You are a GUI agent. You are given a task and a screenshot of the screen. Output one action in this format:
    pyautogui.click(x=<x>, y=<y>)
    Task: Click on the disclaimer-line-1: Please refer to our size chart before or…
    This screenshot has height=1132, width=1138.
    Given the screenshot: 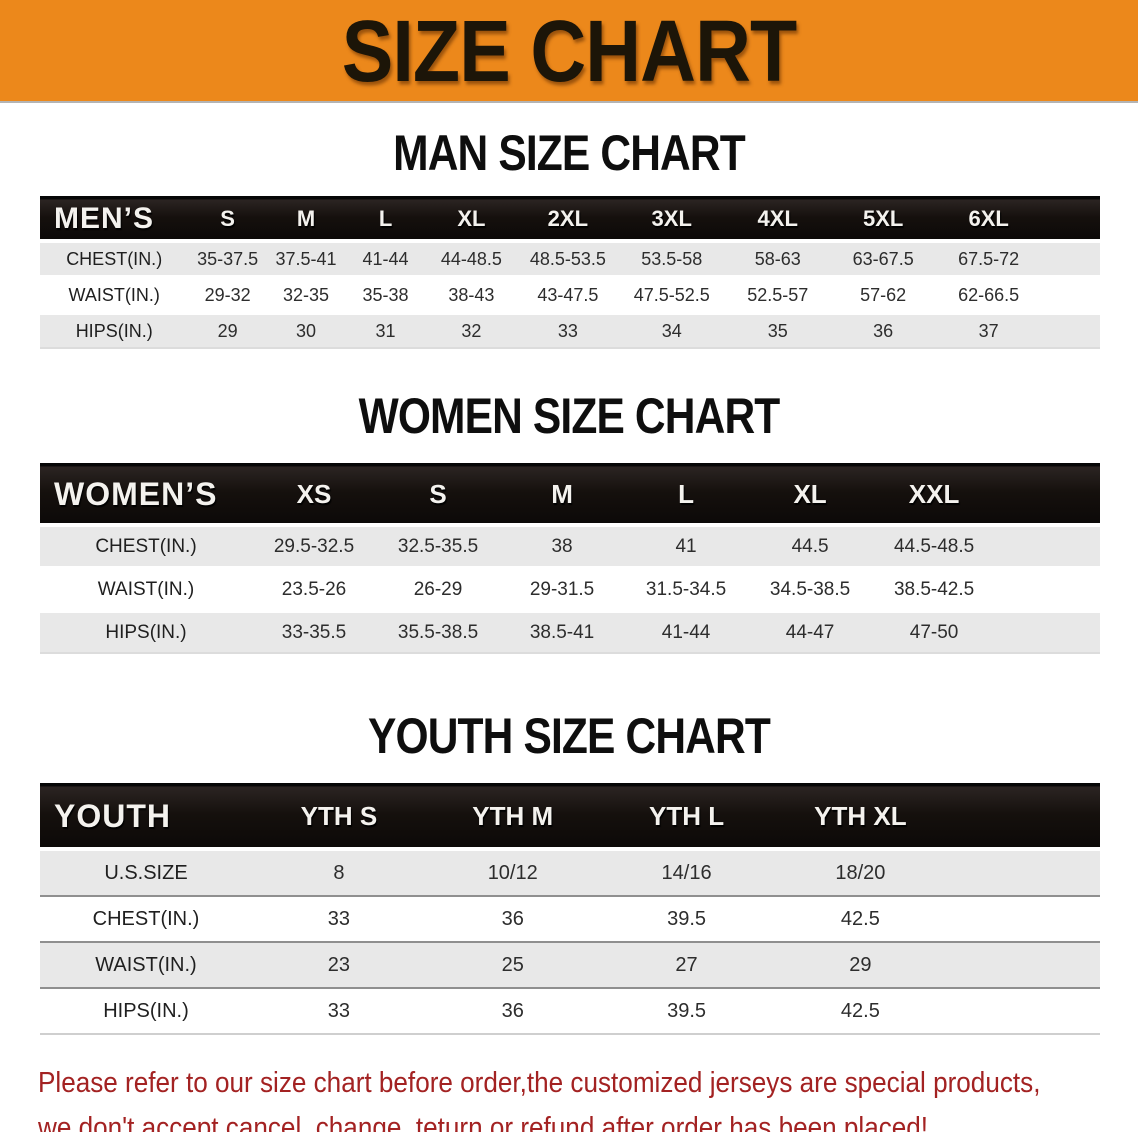 What is the action you would take?
    pyautogui.click(x=539, y=1083)
    